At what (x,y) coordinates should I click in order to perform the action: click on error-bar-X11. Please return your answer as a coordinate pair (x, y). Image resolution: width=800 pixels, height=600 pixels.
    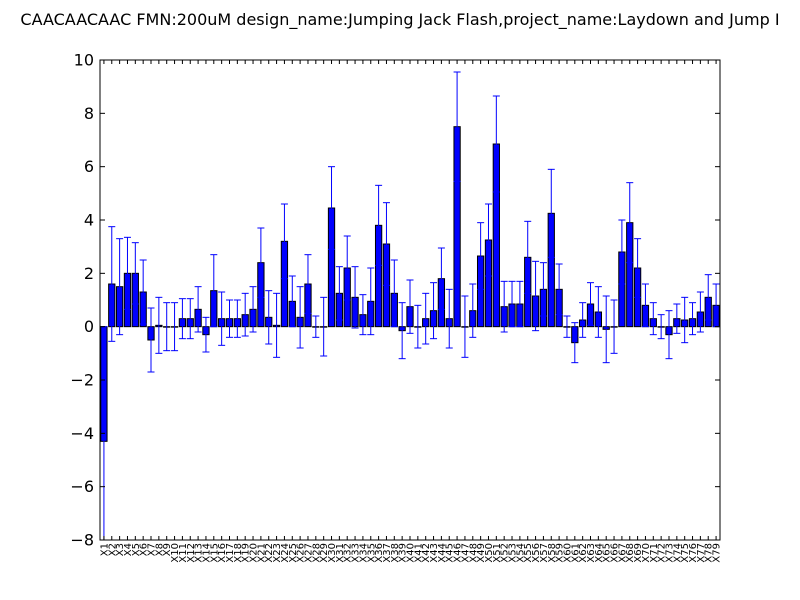
    Looking at the image, I should click on (182, 319).